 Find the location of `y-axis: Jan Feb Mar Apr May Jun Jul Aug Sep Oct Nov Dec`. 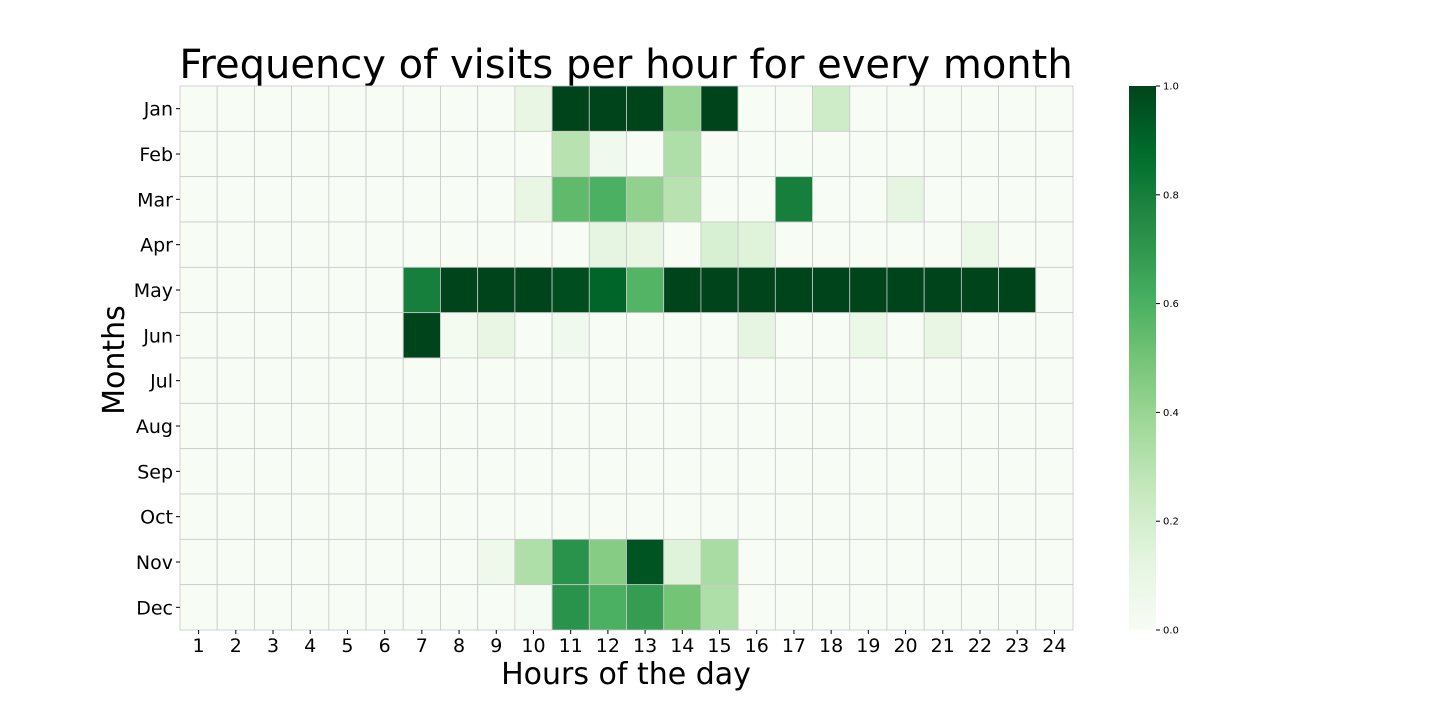

y-axis: Jan Feb Mar Apr May Jun Jul Aug Sep Oct Nov Dec is located at coordinates (157, 359).